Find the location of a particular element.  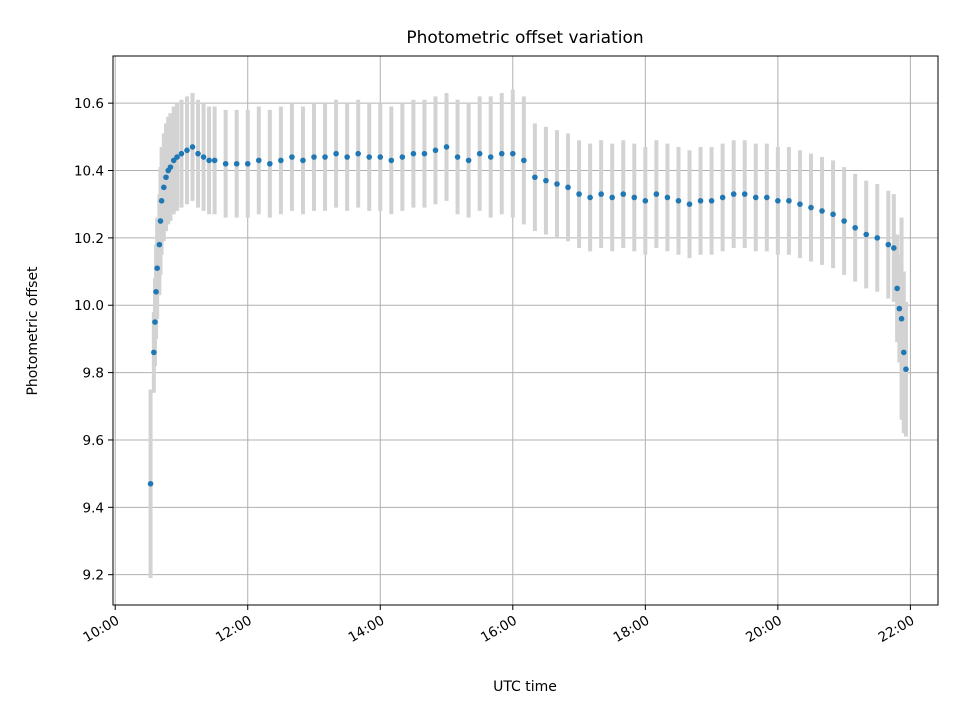

y-tick-label: 9.4 is located at coordinates (93, 508).